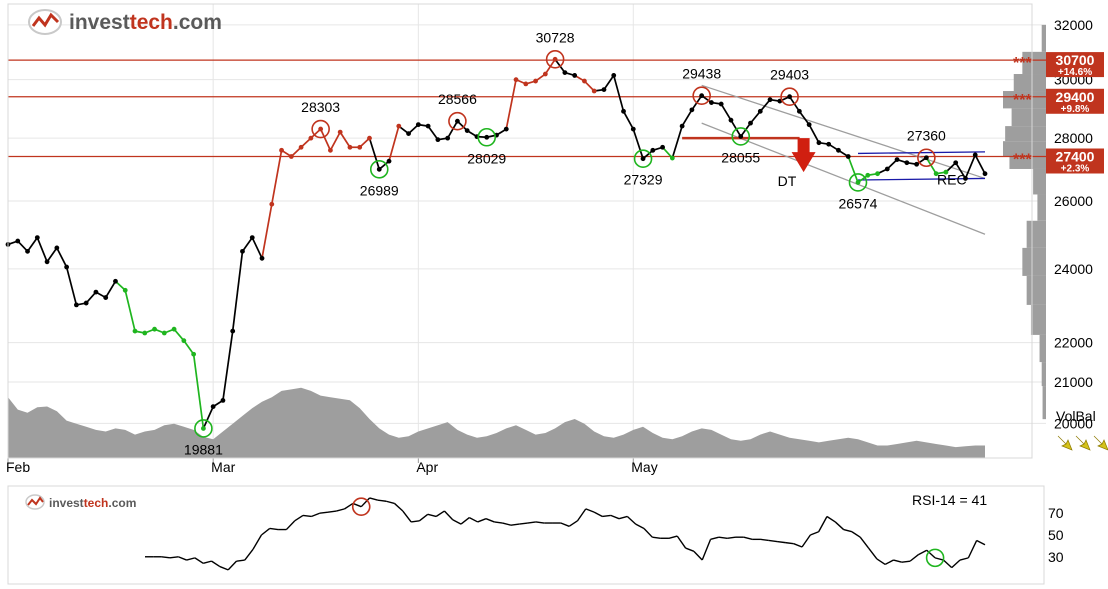  Describe the element at coordinates (496, 422) in the screenshot. I see `volume-balance-fill` at that location.